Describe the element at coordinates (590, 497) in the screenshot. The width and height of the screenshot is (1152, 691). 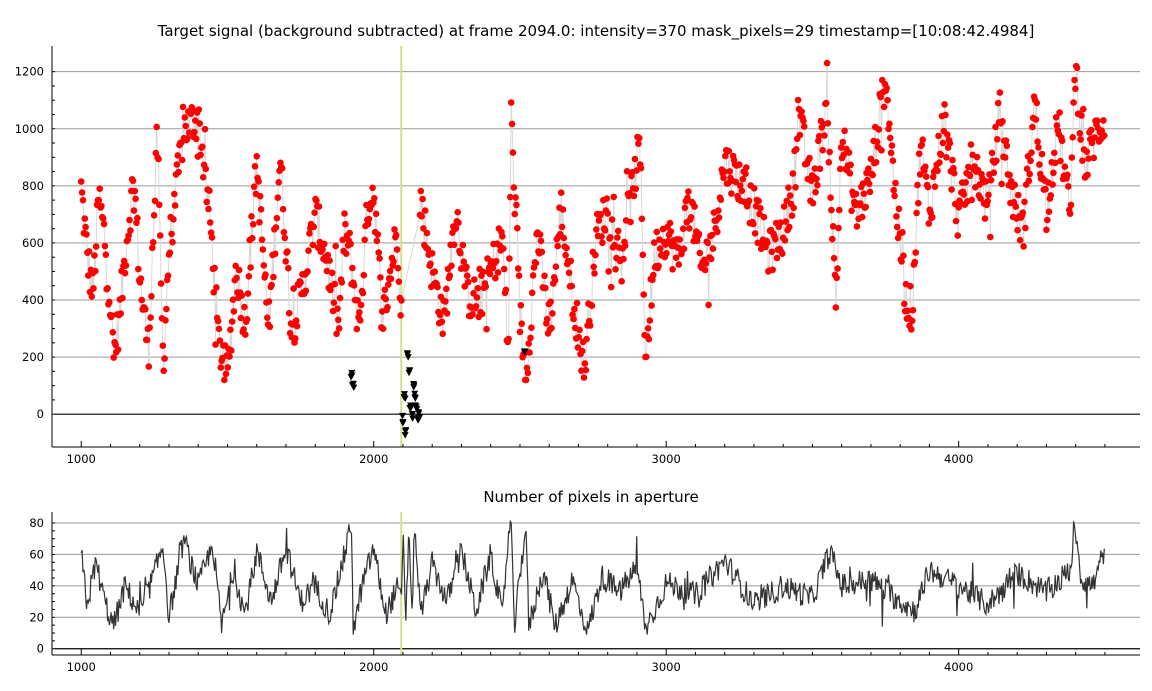
I see `aperture-plot-title: Number of pixels in aperture` at that location.